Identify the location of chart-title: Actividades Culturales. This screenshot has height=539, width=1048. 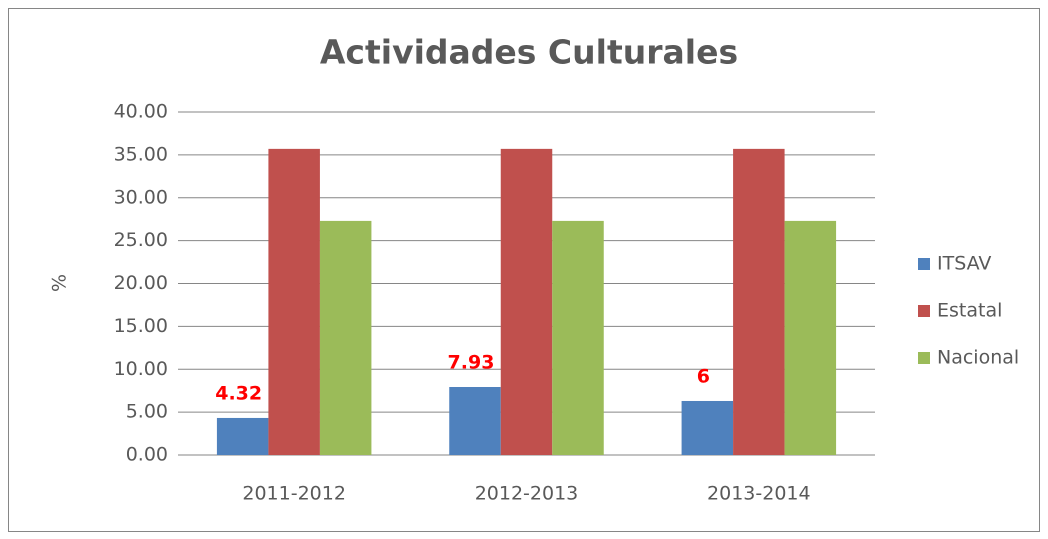
(529, 52).